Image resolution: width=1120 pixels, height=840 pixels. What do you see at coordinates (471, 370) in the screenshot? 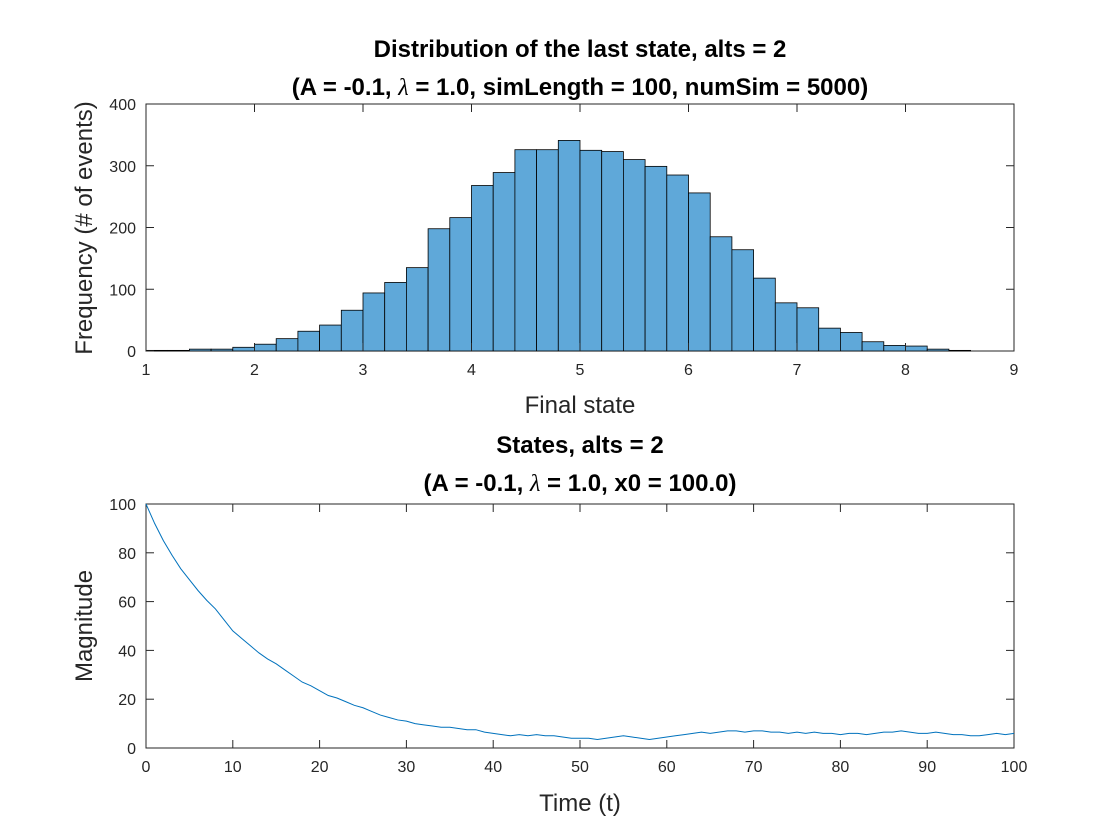
I see `histogram-xtick-label: 4` at bounding box center [471, 370].